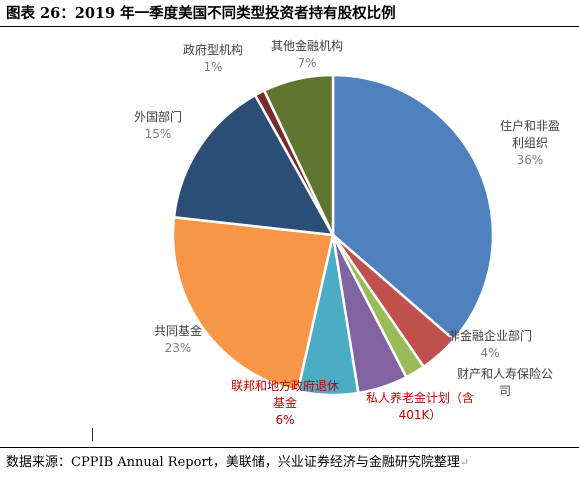 This screenshot has width=579, height=478. What do you see at coordinates (307, 45) in the screenshot?
I see `slice-label: 其他金融机构` at bounding box center [307, 45].